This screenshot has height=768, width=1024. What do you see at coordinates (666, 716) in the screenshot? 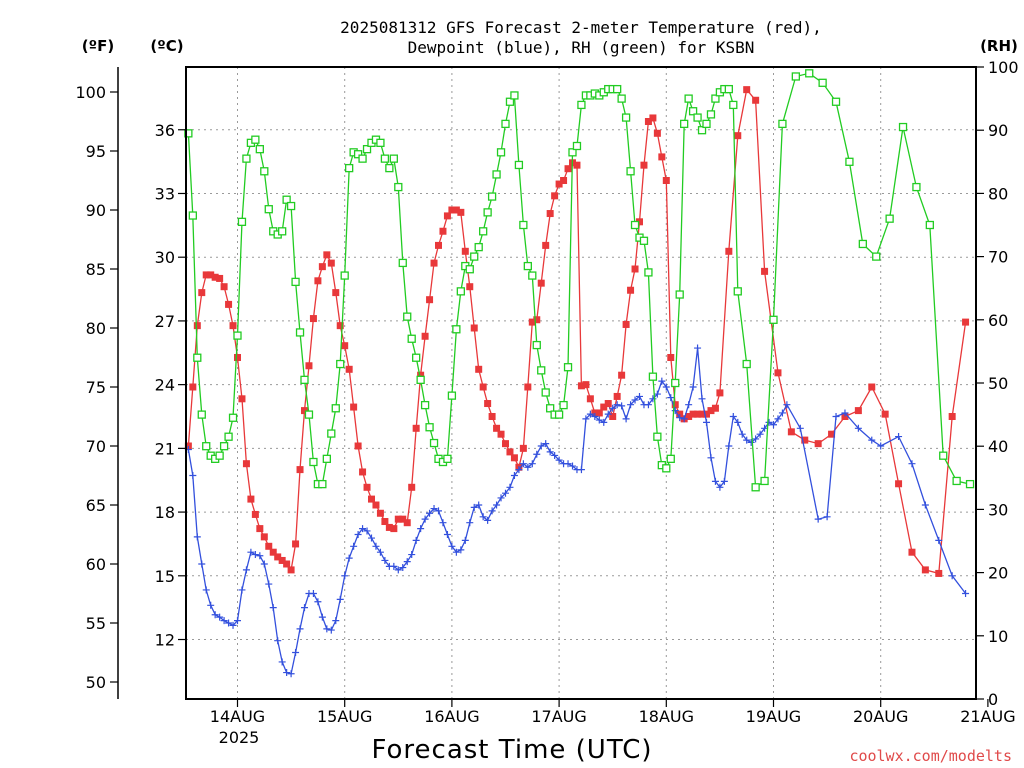
I see `x-tick-label: 18AUG` at bounding box center [666, 716].